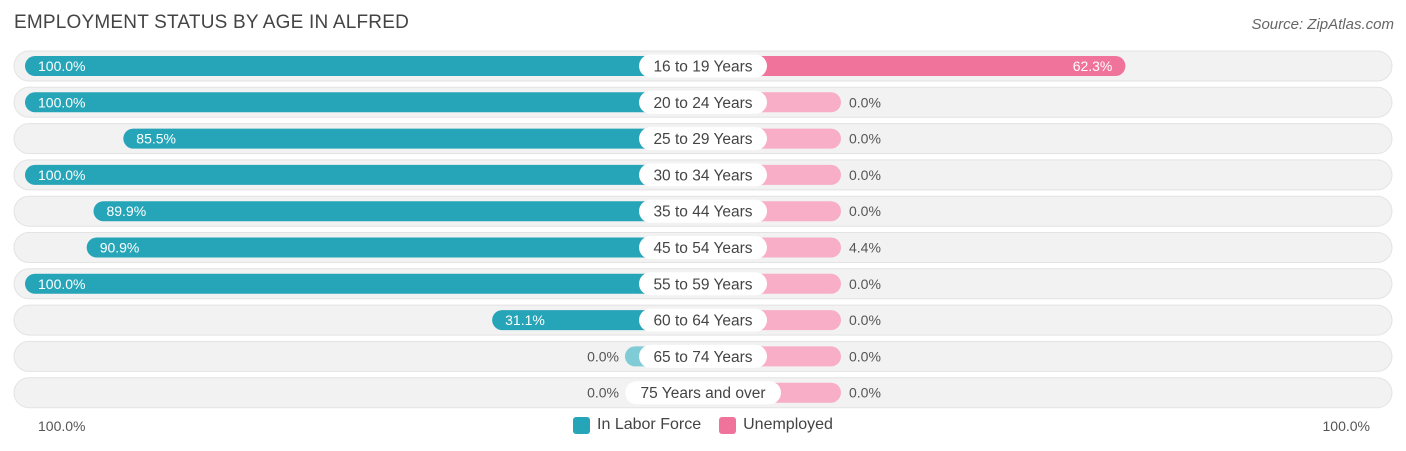 This screenshot has height=451, width=1406. I want to click on legend-item-labor: In Labor Force, so click(637, 425).